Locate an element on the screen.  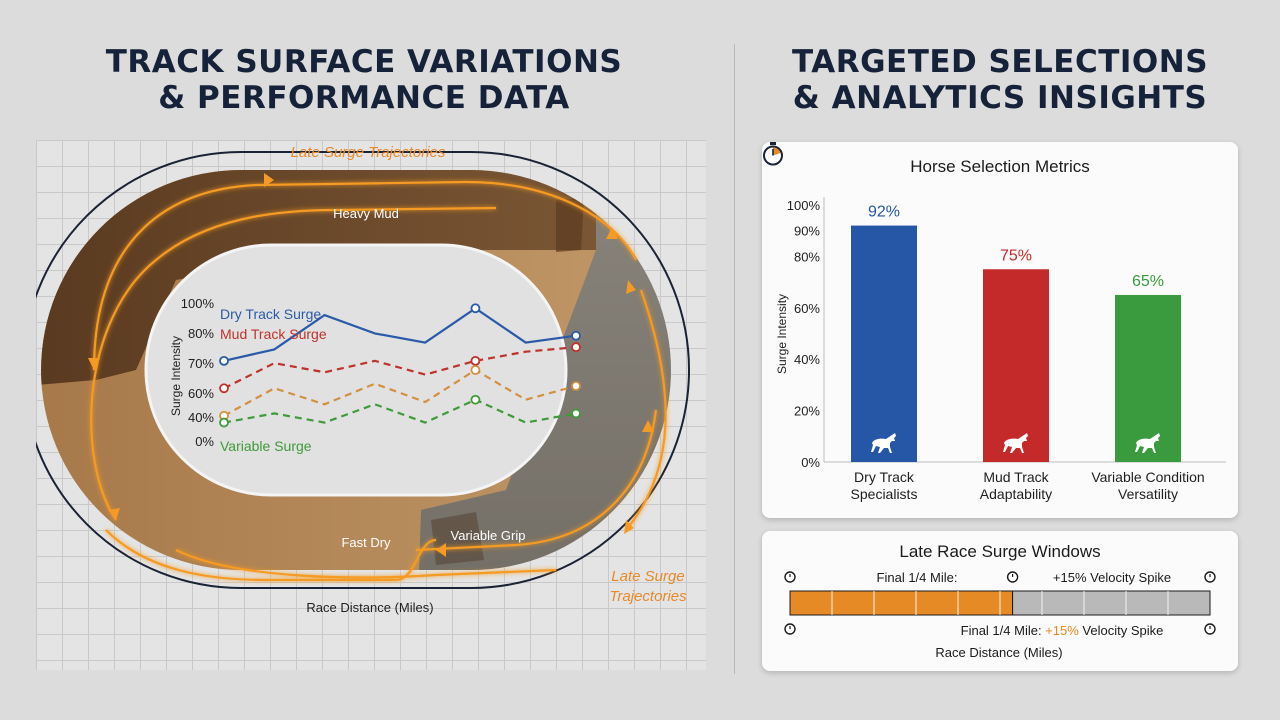
bar-chart-y-tick: 20% is located at coordinates (807, 411).